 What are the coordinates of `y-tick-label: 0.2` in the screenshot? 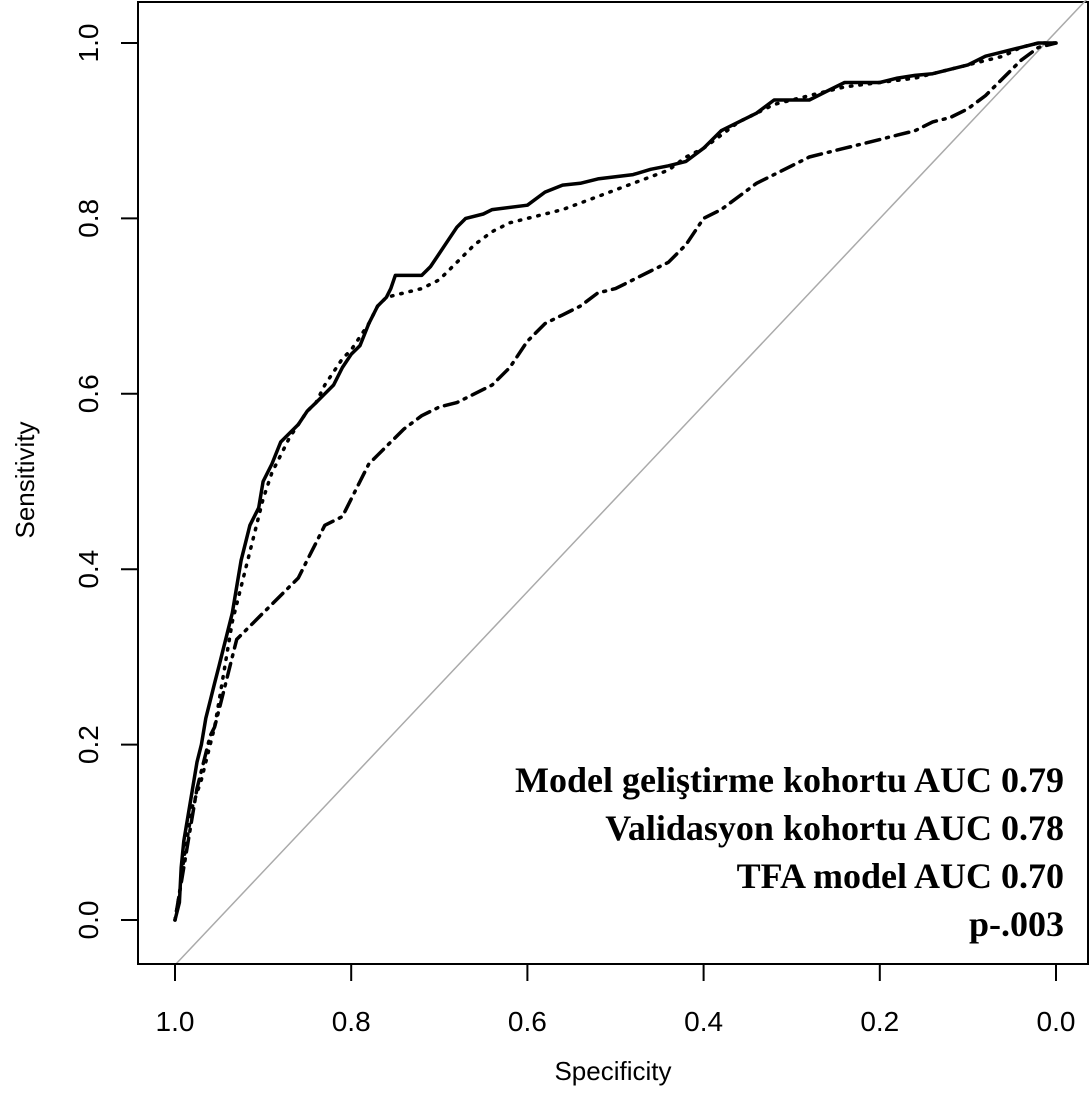 It's located at (88, 744).